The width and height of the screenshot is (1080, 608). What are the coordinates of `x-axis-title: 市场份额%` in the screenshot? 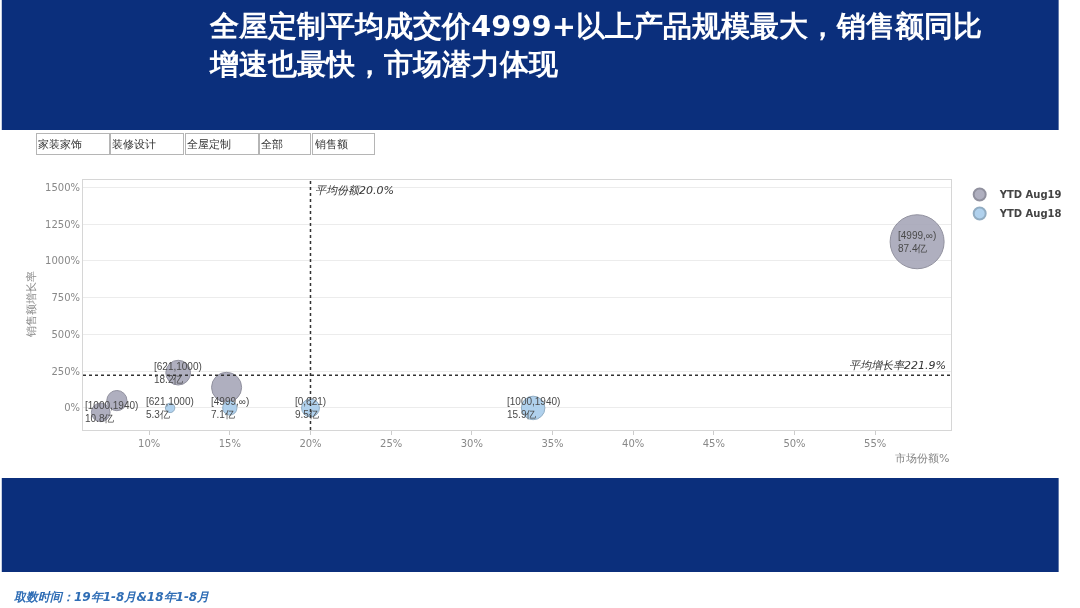 It's located at (922, 458).